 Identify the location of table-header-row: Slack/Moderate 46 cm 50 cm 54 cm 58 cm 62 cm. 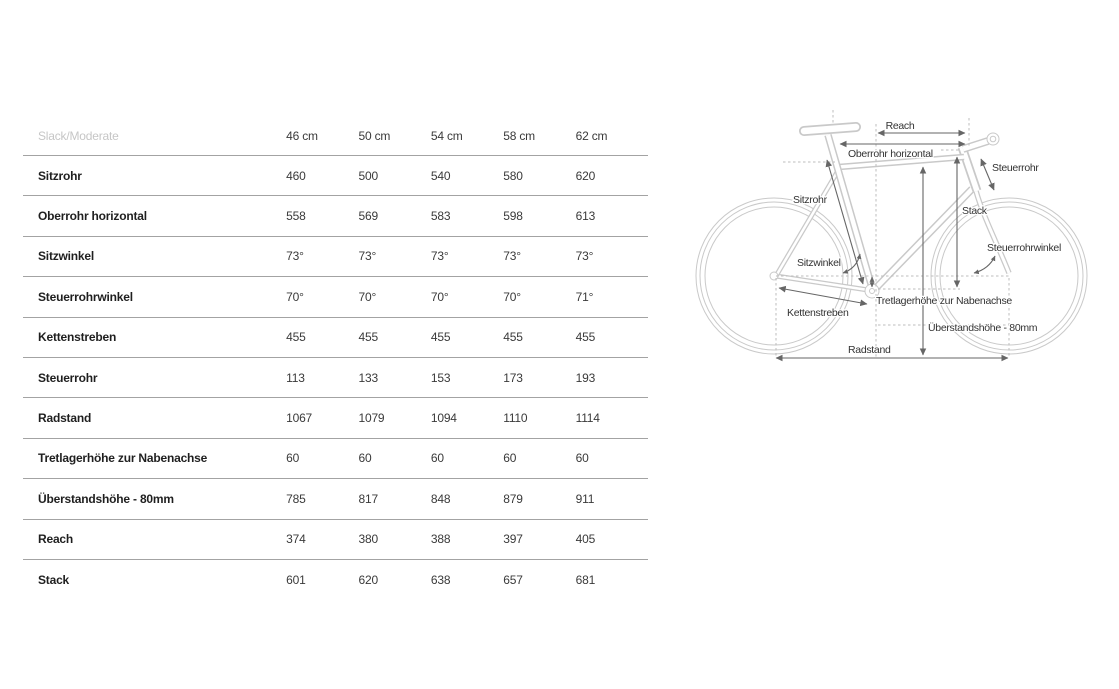
(335, 135).